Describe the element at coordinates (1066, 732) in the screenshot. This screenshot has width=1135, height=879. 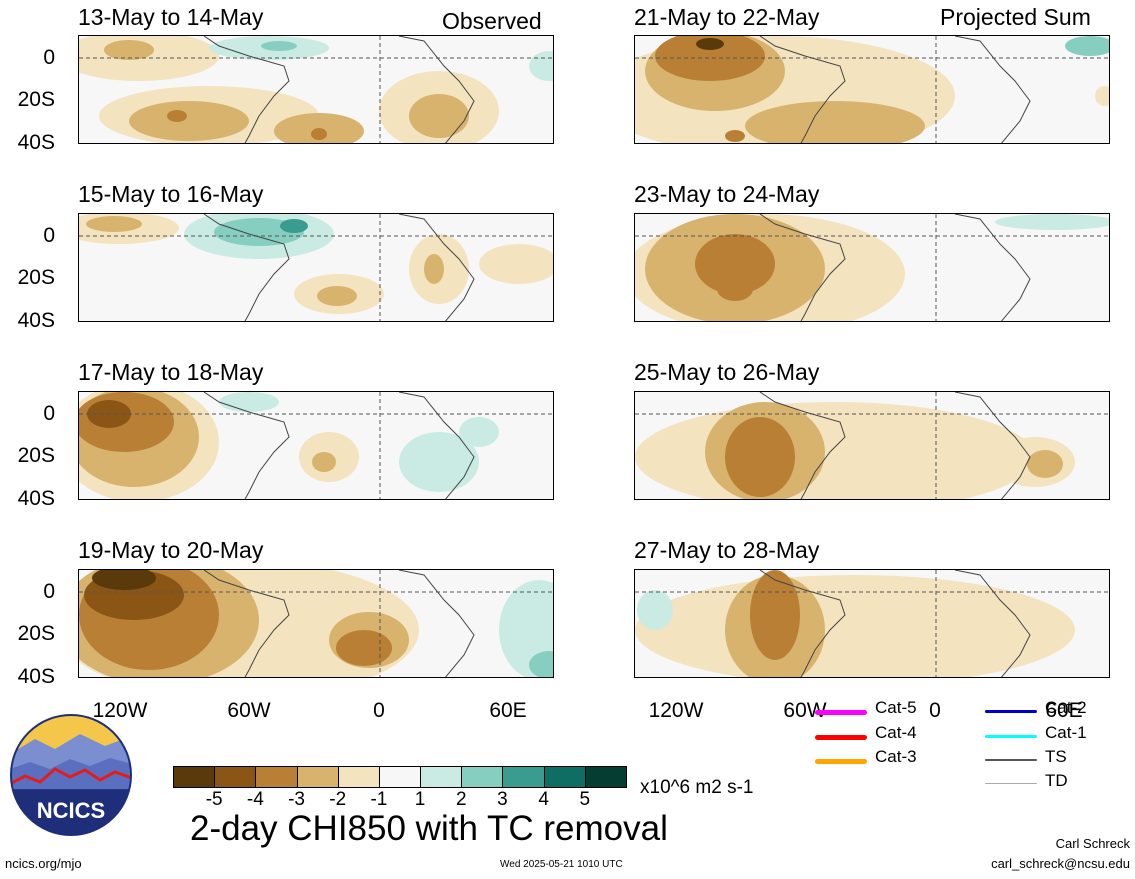
I see `legend-label: Cat-1` at that location.